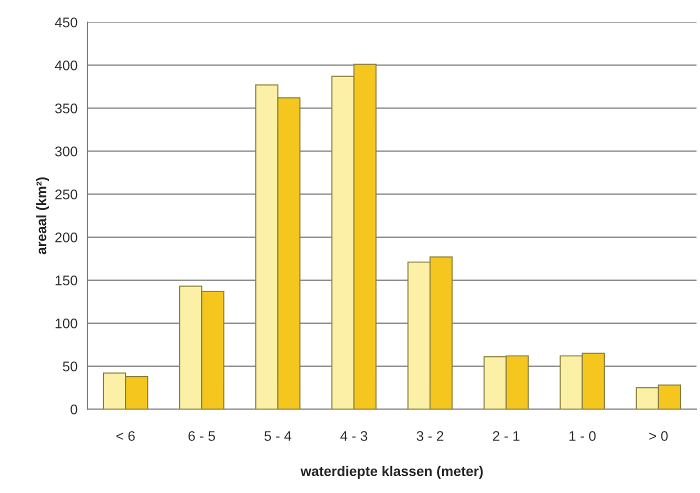 The image size is (700, 493). Describe the element at coordinates (67, 323) in the screenshot. I see `y-tick-label: 100` at that location.